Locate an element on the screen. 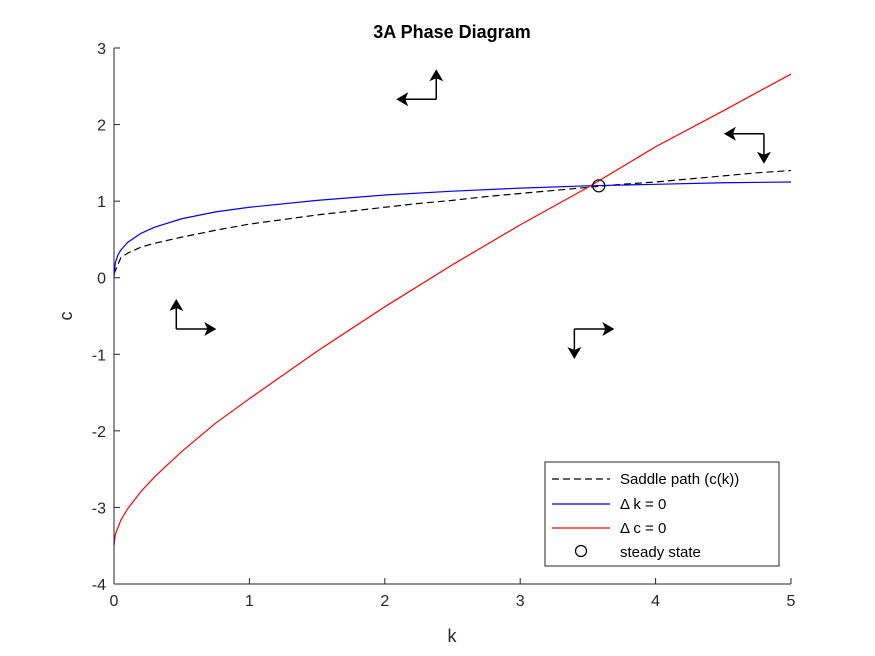  y-tick-label: 3 is located at coordinates (101, 49).